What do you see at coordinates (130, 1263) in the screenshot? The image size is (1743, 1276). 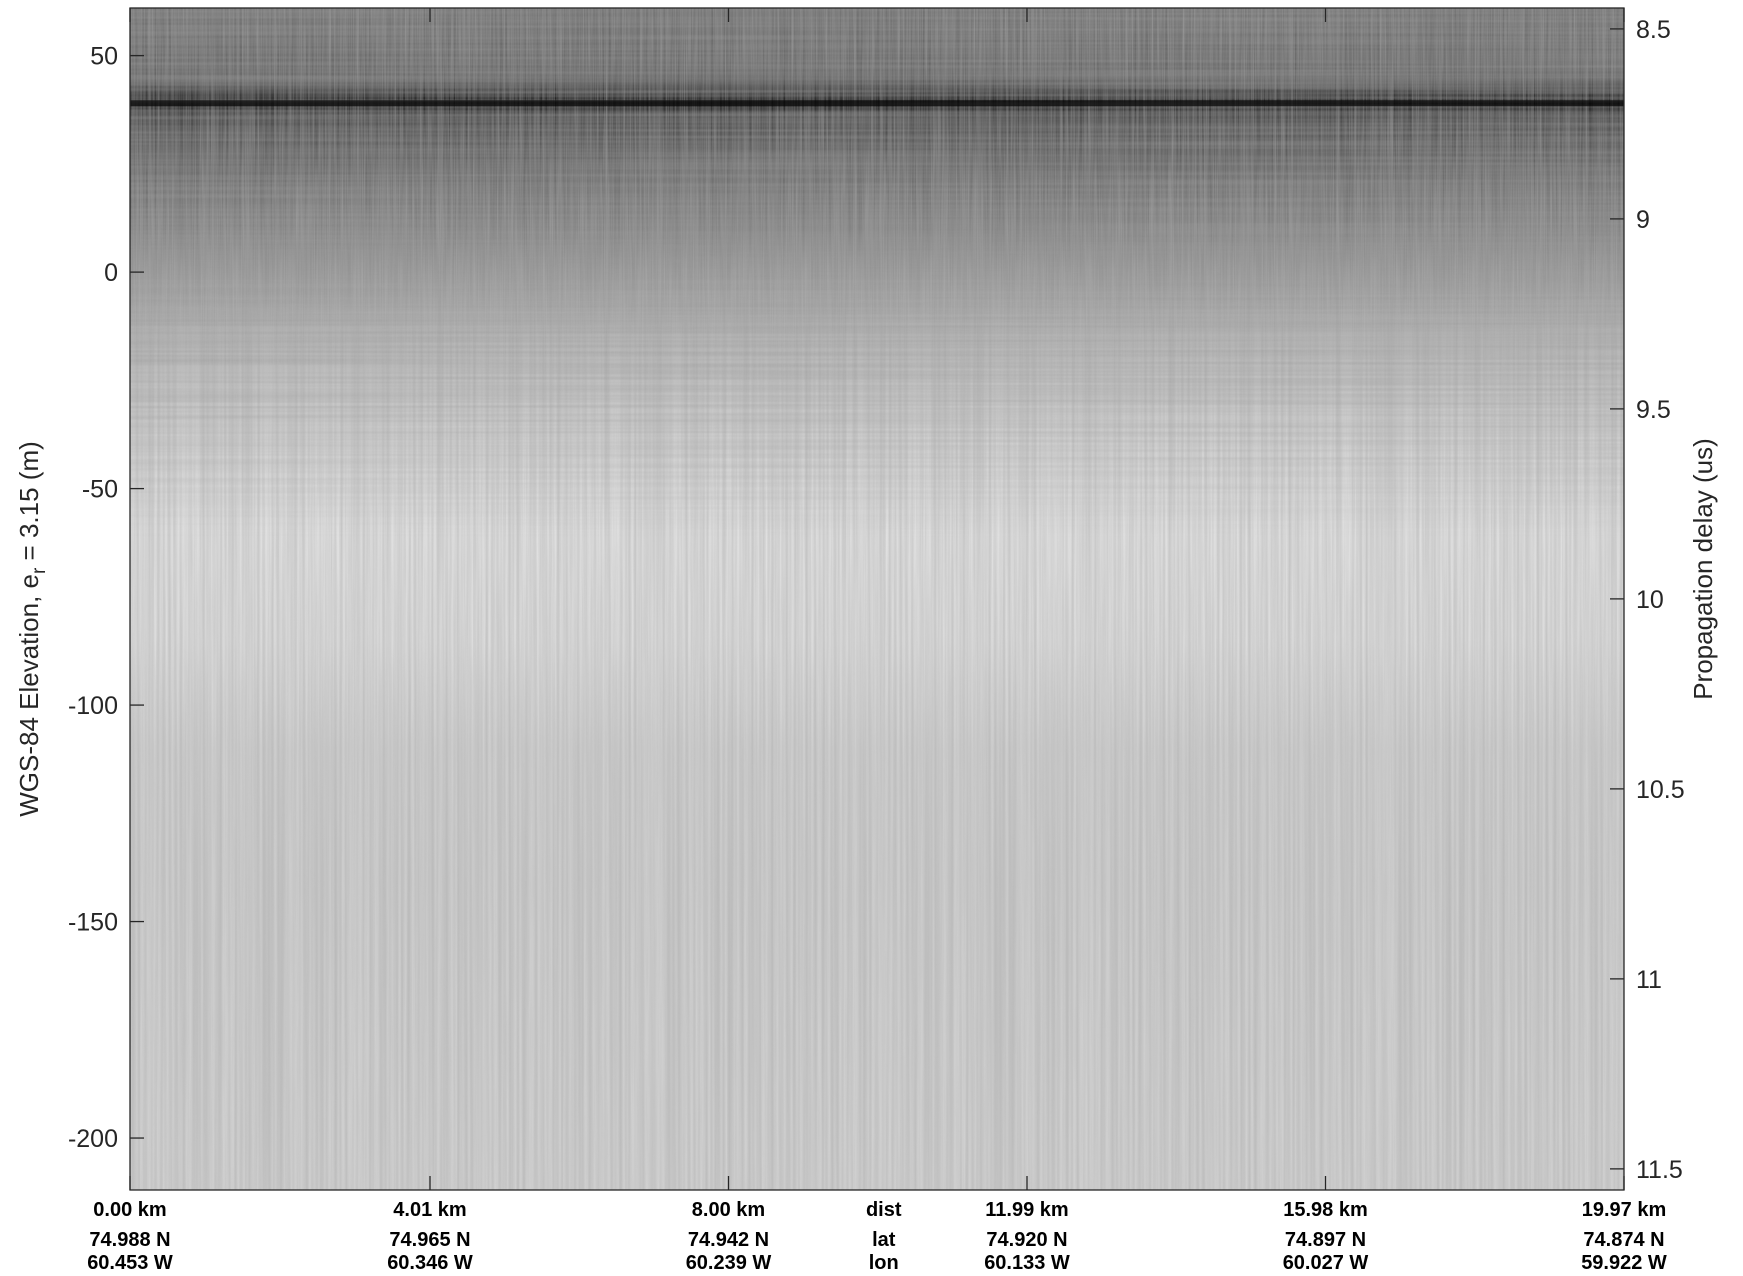 I see `x-lon-label: 60.453 W` at bounding box center [130, 1263].